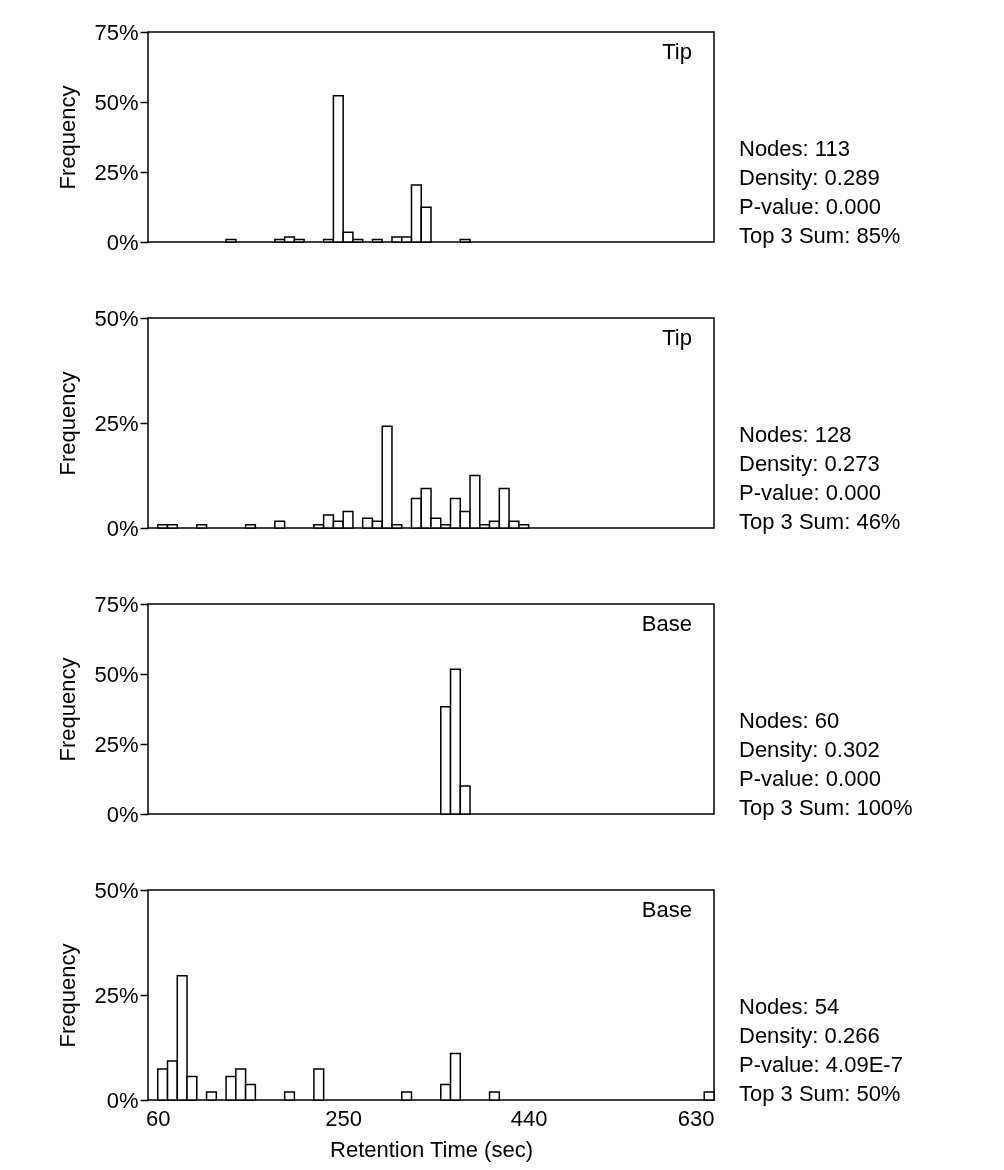 This screenshot has width=1004, height=1170. I want to click on x-tick-label: 60, so click(158, 1118).